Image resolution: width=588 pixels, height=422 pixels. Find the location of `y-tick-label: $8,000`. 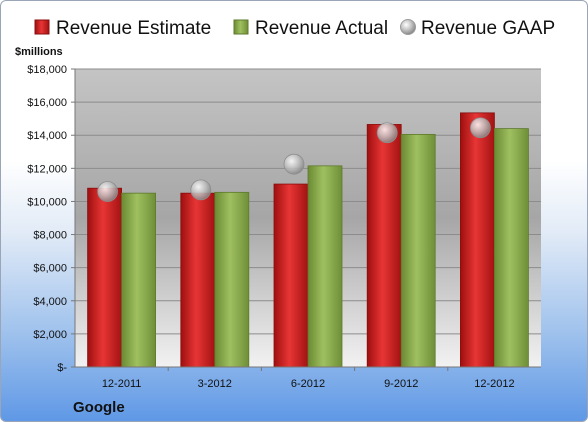

y-tick-label: $8,000 is located at coordinates (50, 236).